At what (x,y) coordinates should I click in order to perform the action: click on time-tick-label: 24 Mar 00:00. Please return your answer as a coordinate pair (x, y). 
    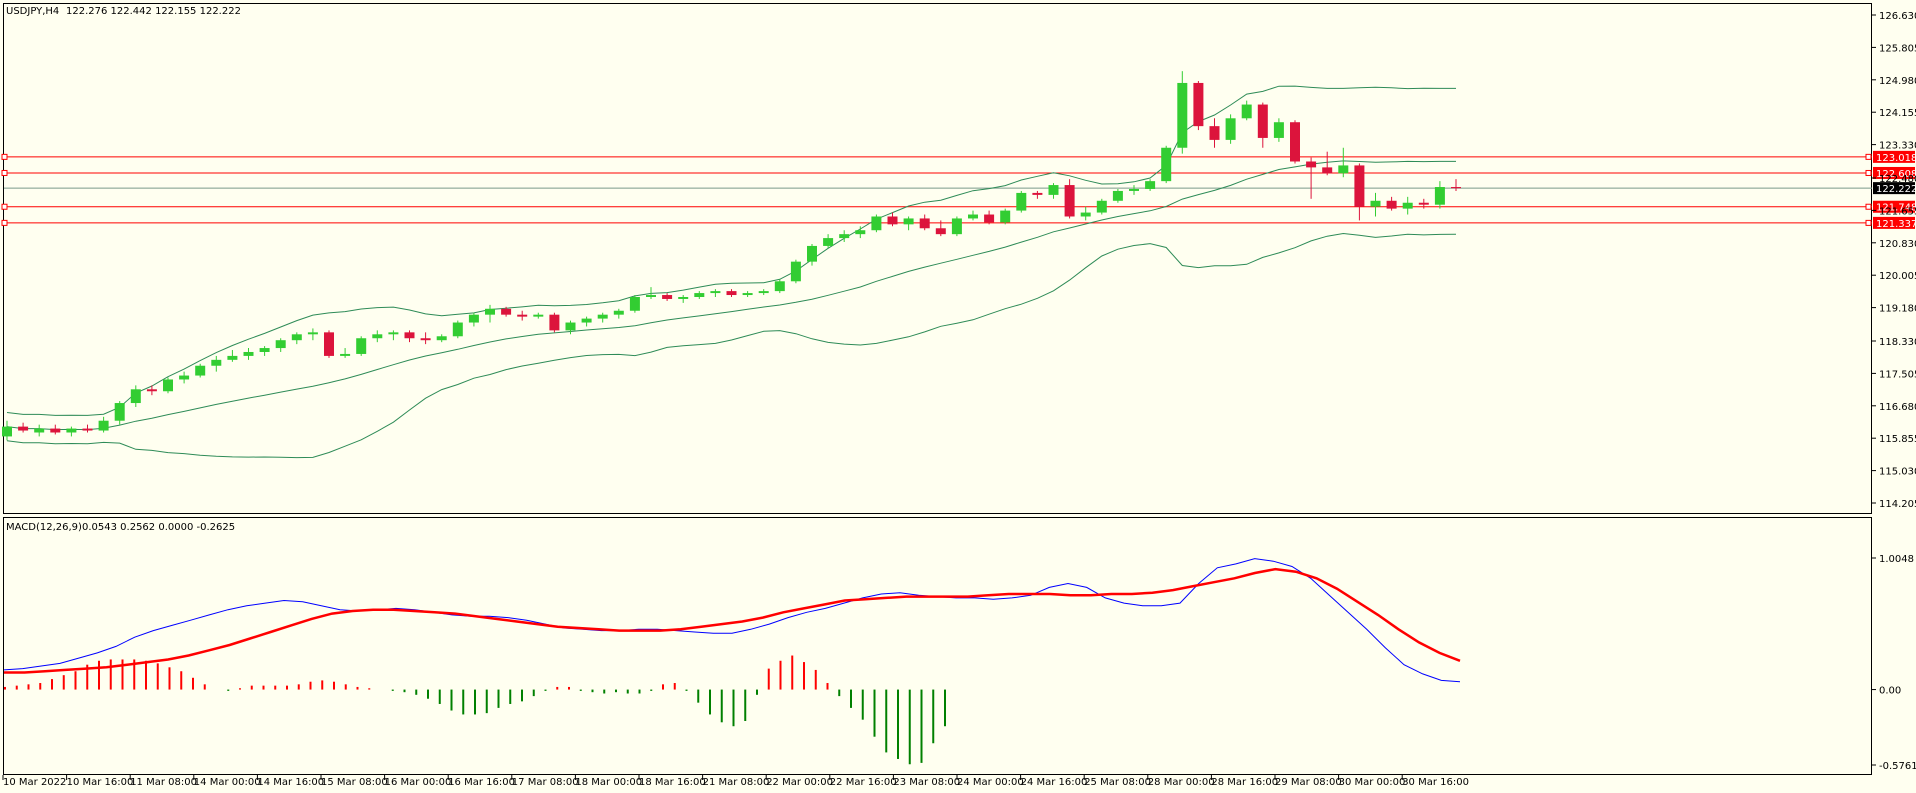
    Looking at the image, I should click on (990, 782).